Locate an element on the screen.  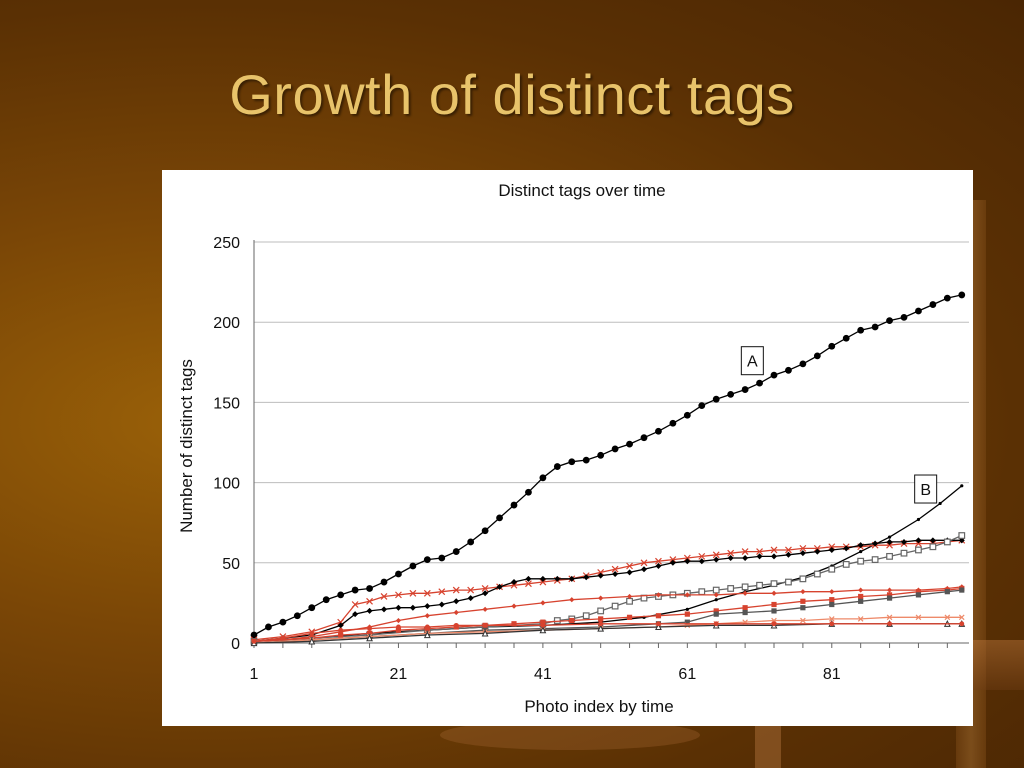
y-tick-label: 0 is located at coordinates (235, 644).